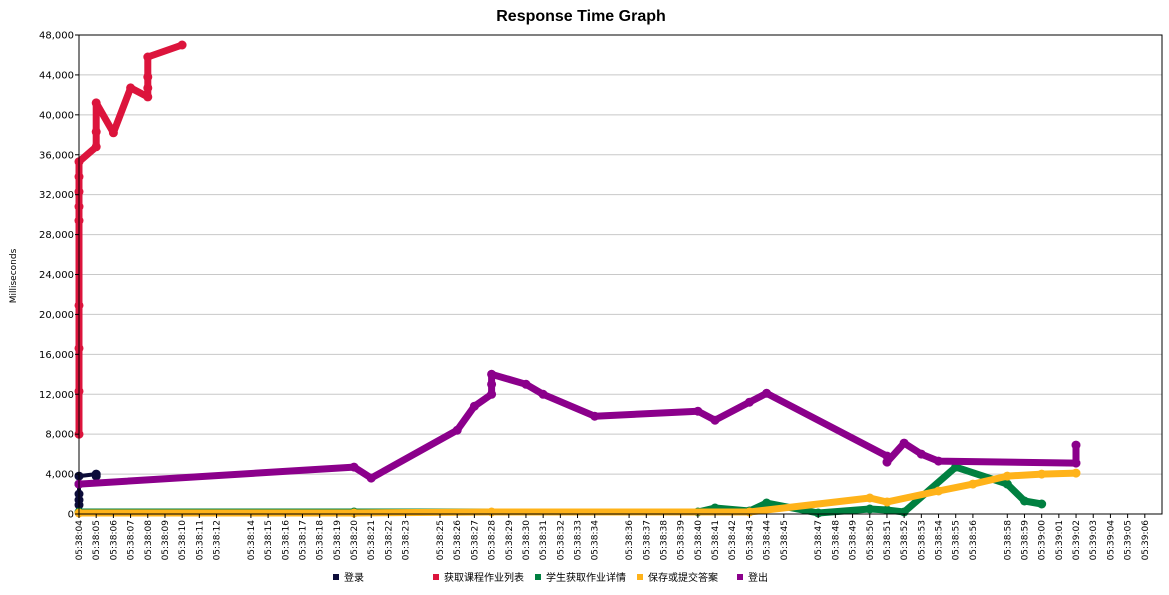 The height and width of the screenshot is (595, 1169). What do you see at coordinates (682, 540) in the screenshot?
I see `x-tick-label: 05:38:39` at bounding box center [682, 540].